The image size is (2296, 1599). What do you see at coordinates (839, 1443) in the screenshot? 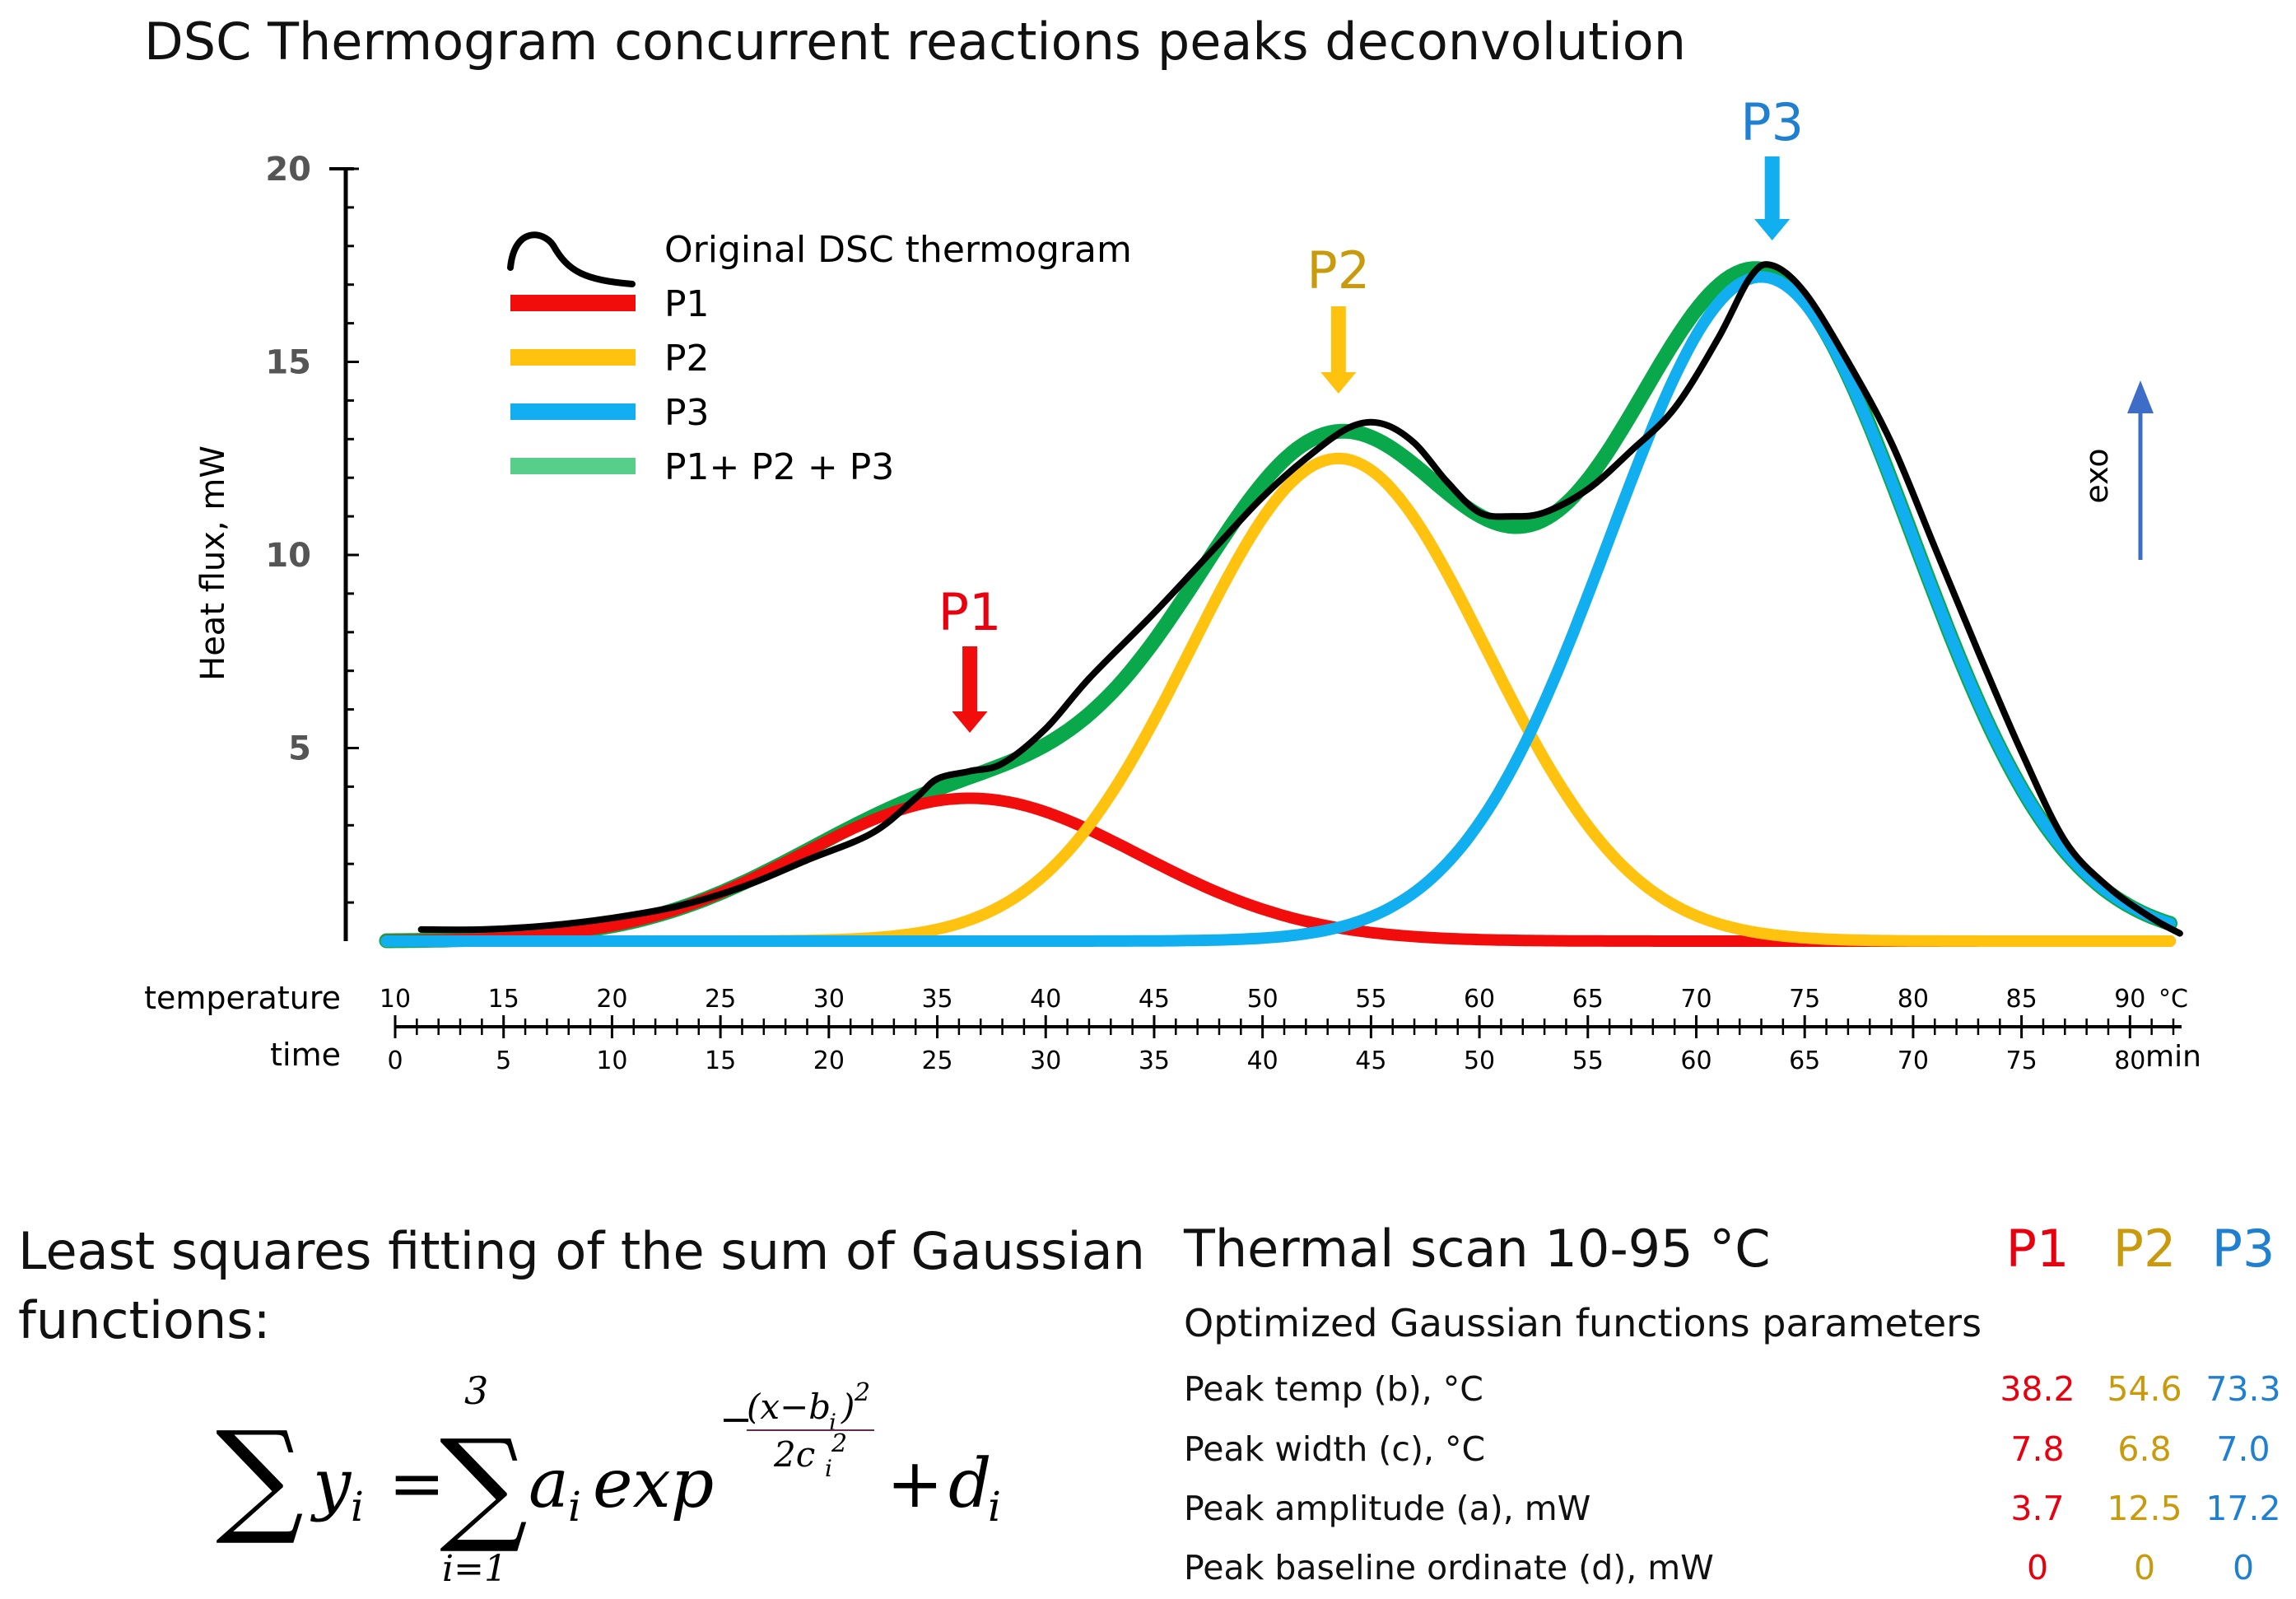
I see `denominator-square: 2` at bounding box center [839, 1443].